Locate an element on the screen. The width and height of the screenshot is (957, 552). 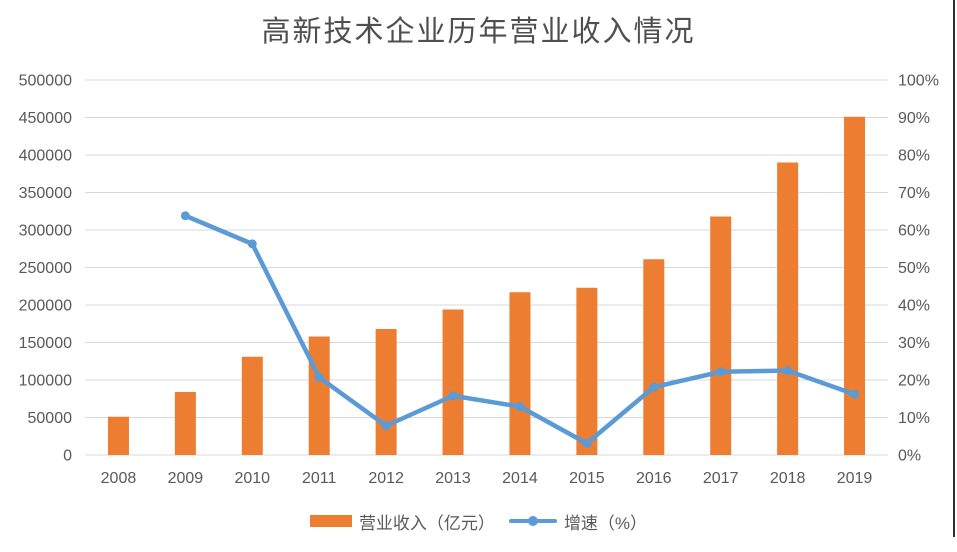
line-marker-2010 is located at coordinates (252, 244).